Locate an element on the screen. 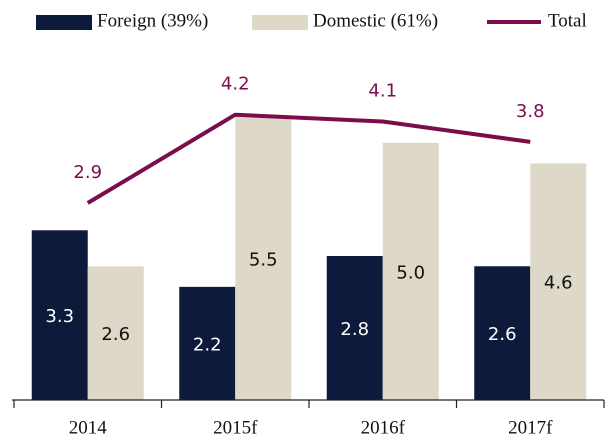 The width and height of the screenshot is (609, 441). bar-label: 2.2 is located at coordinates (207, 344).